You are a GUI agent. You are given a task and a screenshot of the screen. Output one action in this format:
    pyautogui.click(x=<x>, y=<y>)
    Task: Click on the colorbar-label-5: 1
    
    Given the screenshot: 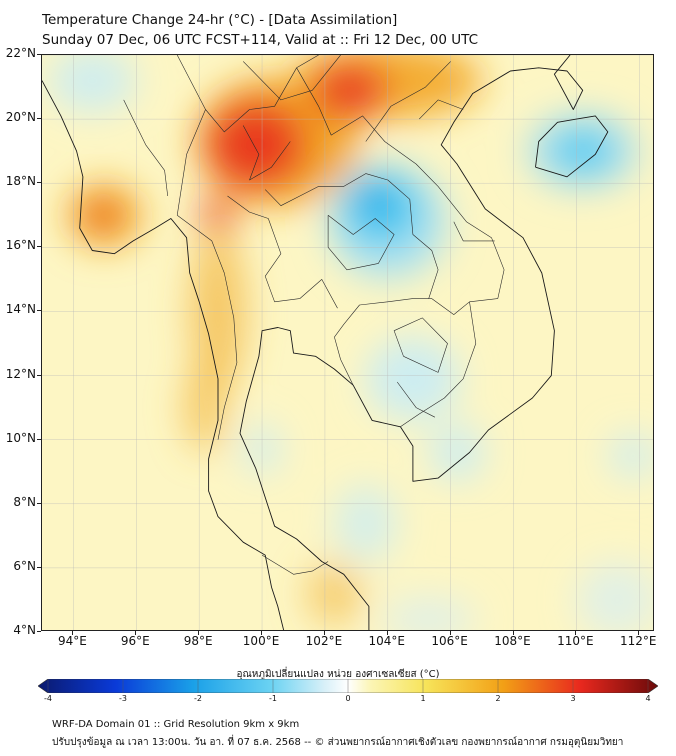 What is the action you would take?
    pyautogui.click(x=423, y=698)
    